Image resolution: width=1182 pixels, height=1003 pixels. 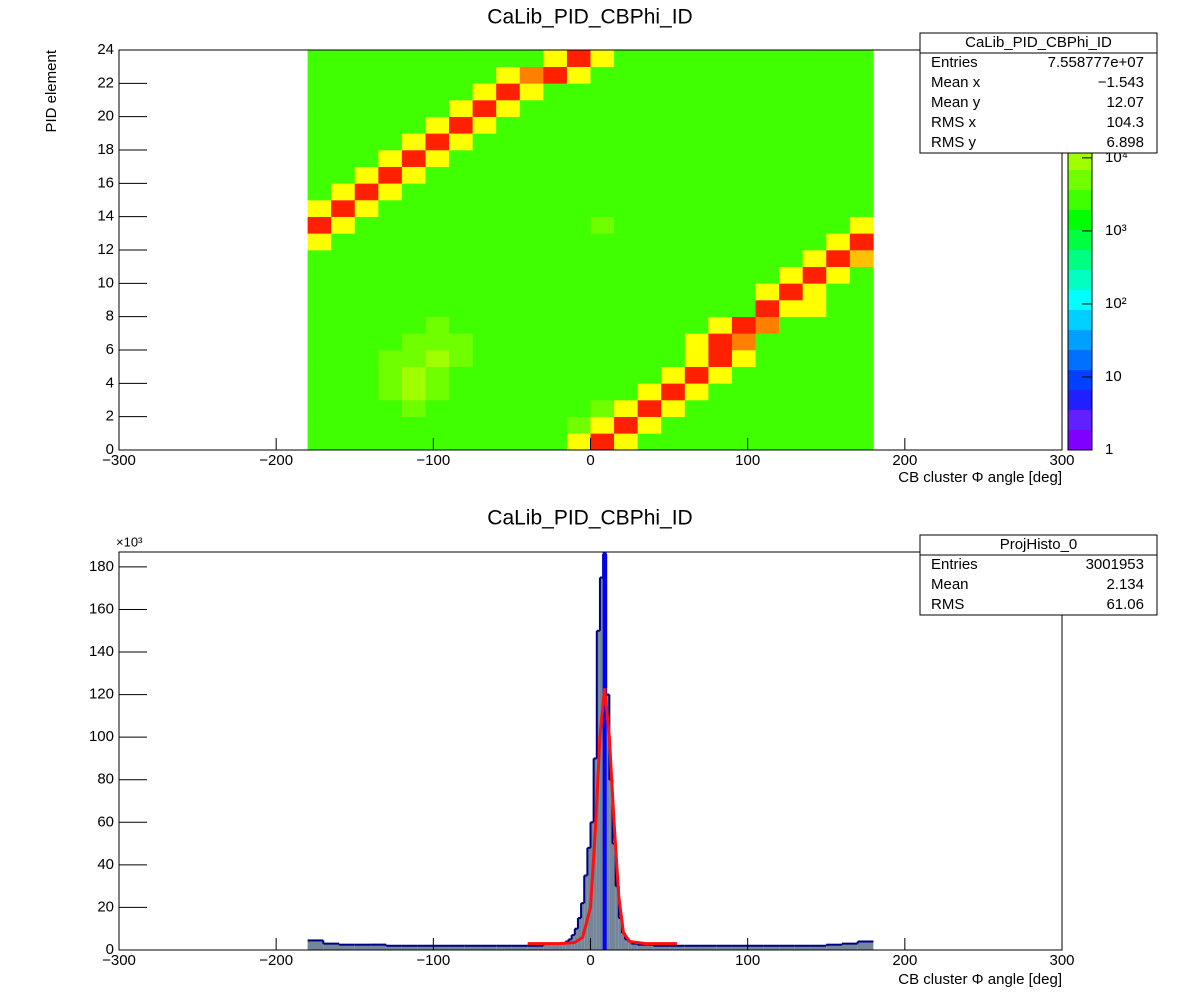 What do you see at coordinates (51, 90) in the screenshot?
I see `y-axis-title: PID element` at bounding box center [51, 90].